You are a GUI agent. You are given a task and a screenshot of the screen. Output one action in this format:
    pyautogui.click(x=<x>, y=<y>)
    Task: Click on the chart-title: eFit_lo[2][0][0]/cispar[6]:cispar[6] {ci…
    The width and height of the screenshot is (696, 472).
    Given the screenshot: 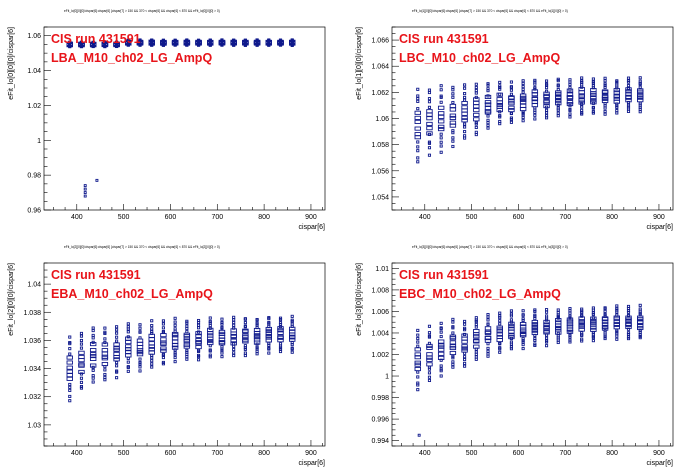 What is the action you would take?
    pyautogui.click(x=142, y=247)
    